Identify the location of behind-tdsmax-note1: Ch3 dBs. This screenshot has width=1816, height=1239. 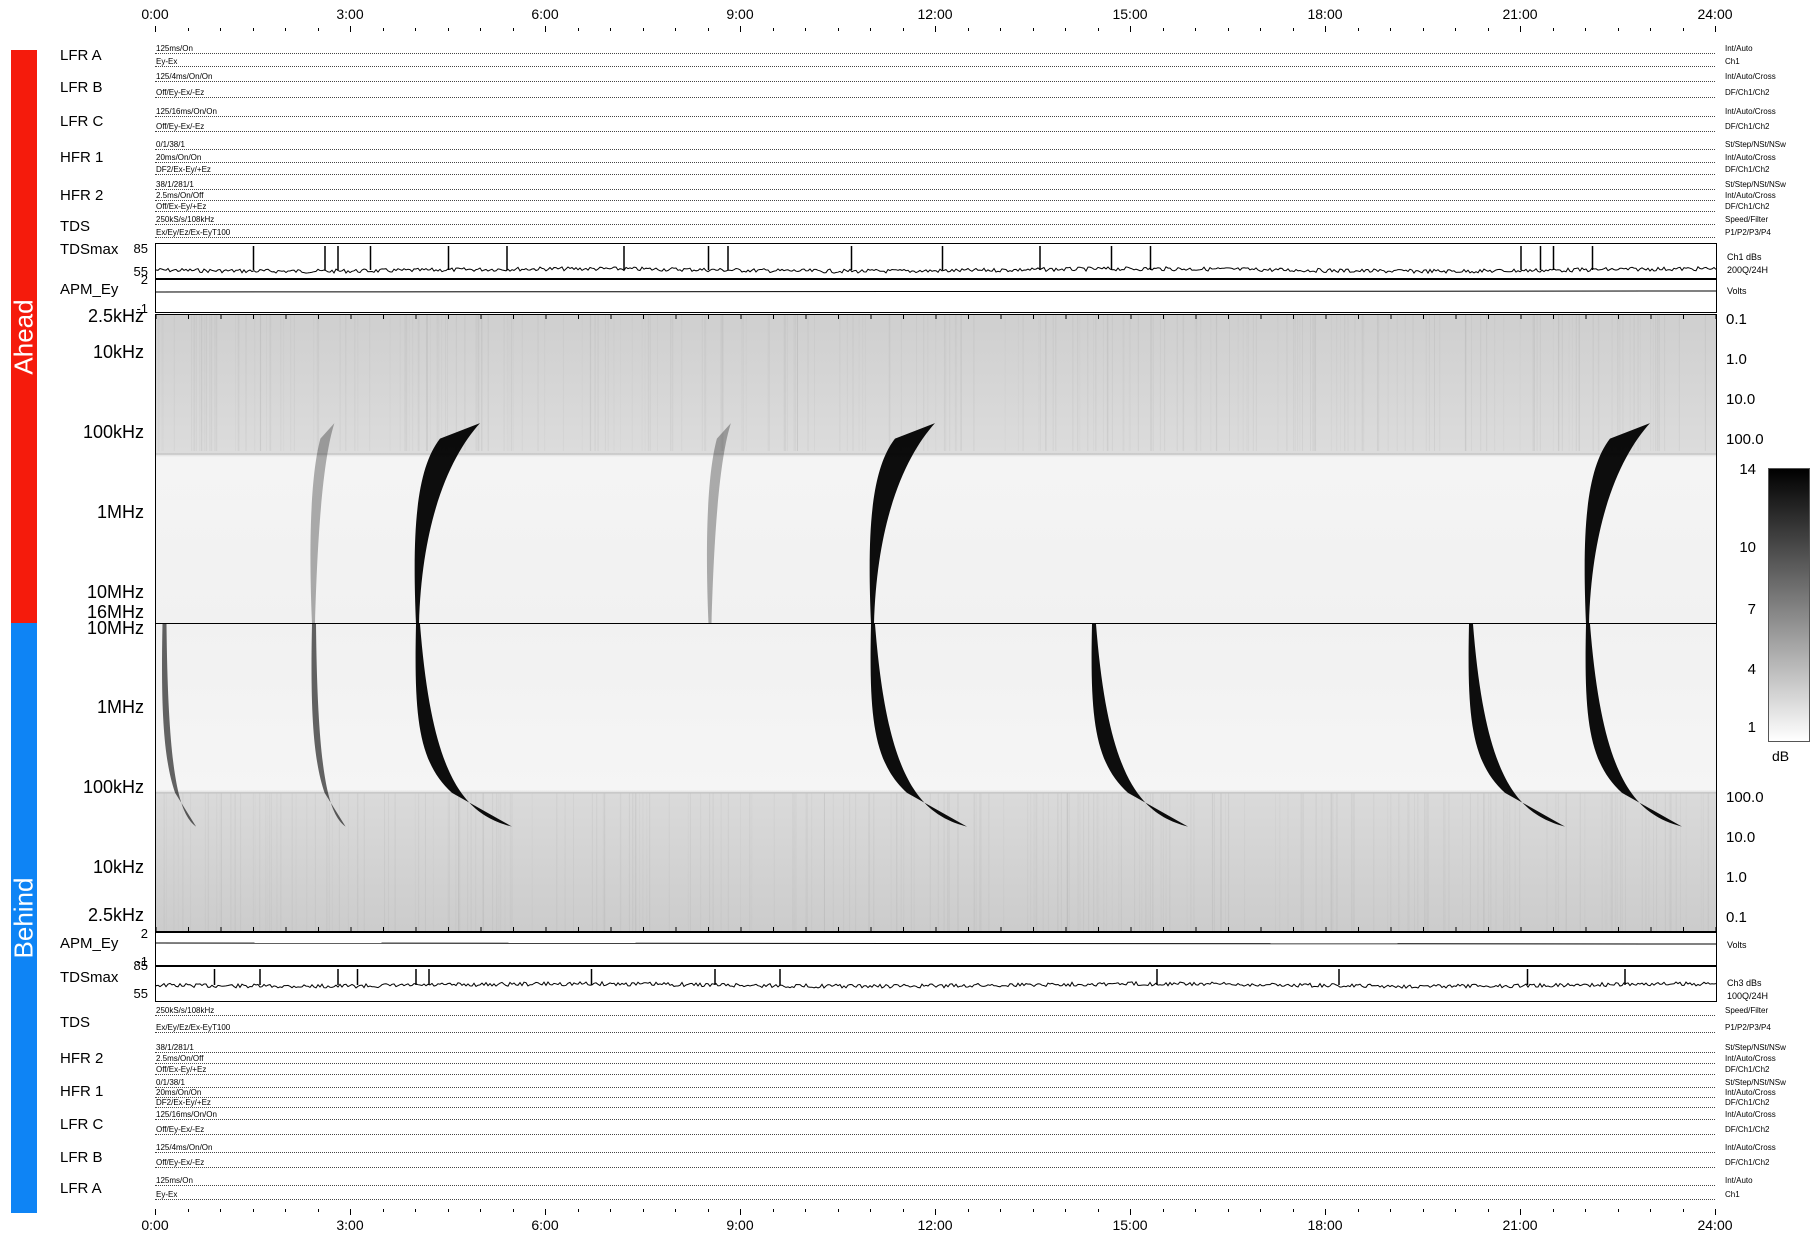
(1744, 983).